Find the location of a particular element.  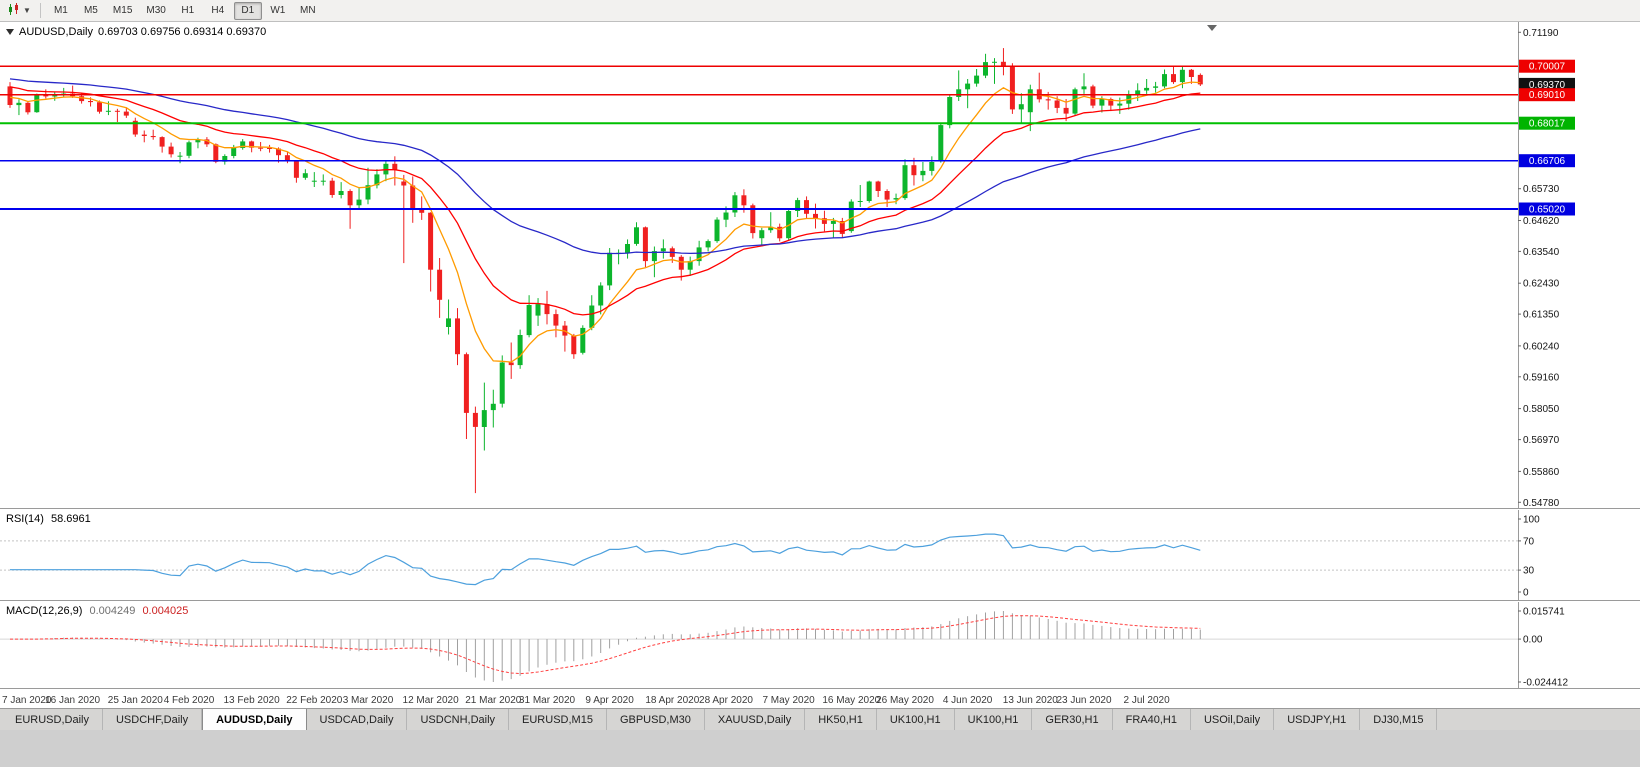

chart-tab-usoil-daily: USOil,Daily is located at coordinates (1233, 719).